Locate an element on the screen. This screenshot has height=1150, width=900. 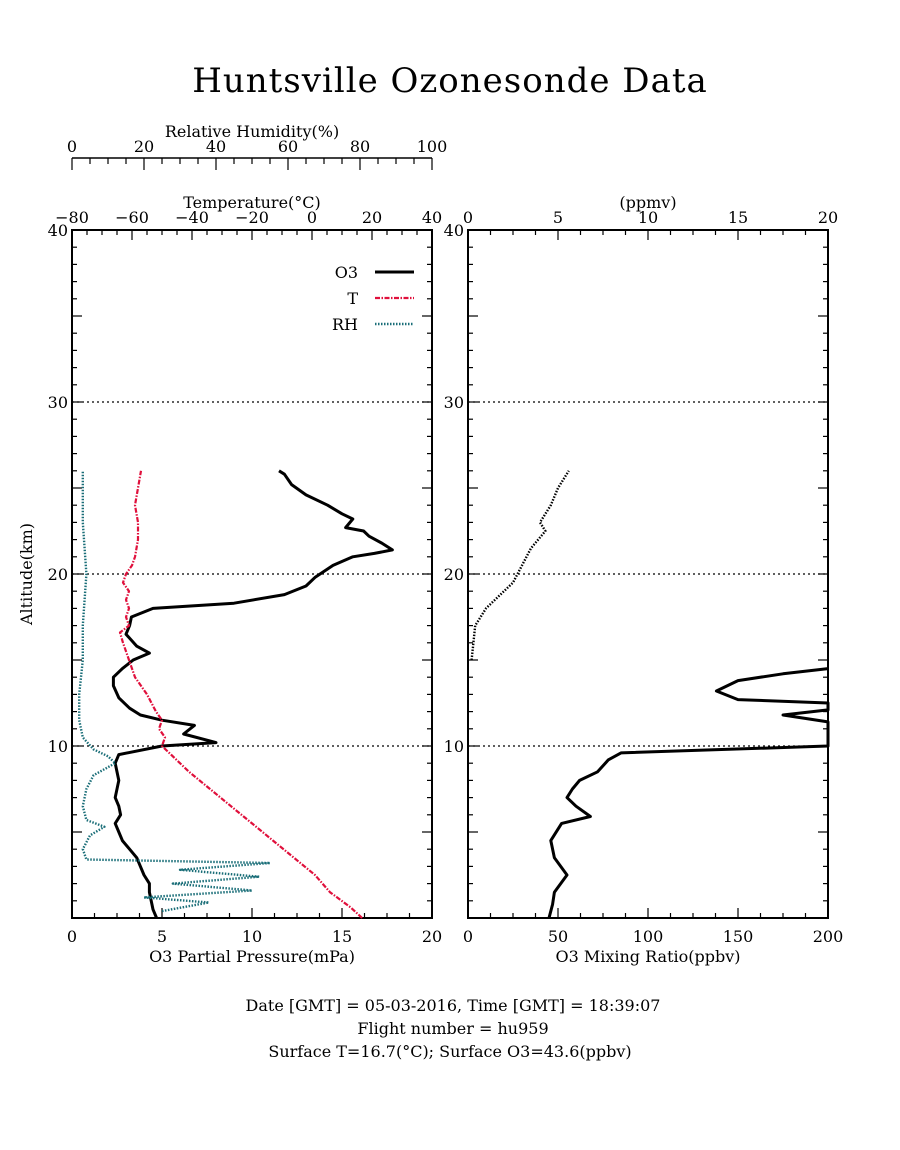
y-axis-label: Altitude(km) is located at coordinates (26, 574).